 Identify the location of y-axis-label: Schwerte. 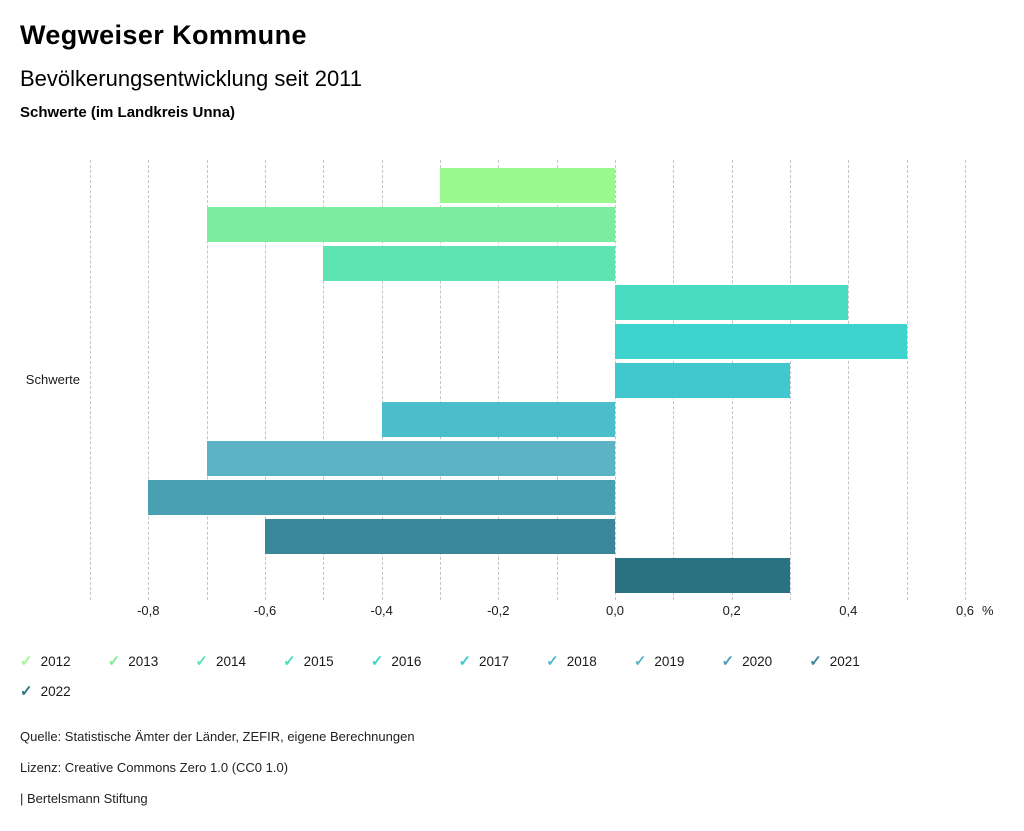
(52, 379).